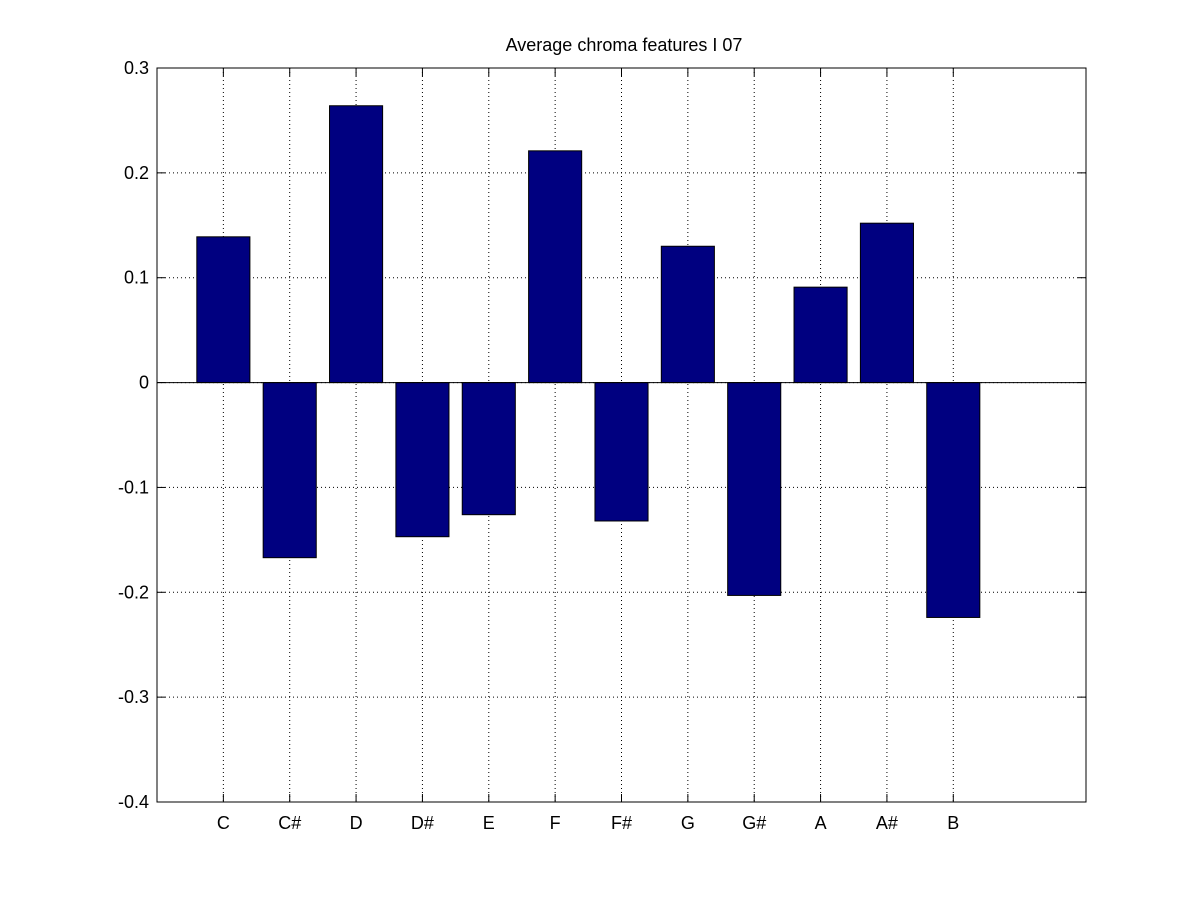 Image resolution: width=1200 pixels, height=906 pixels. What do you see at coordinates (223, 823) in the screenshot?
I see `x-tick-label: C` at bounding box center [223, 823].